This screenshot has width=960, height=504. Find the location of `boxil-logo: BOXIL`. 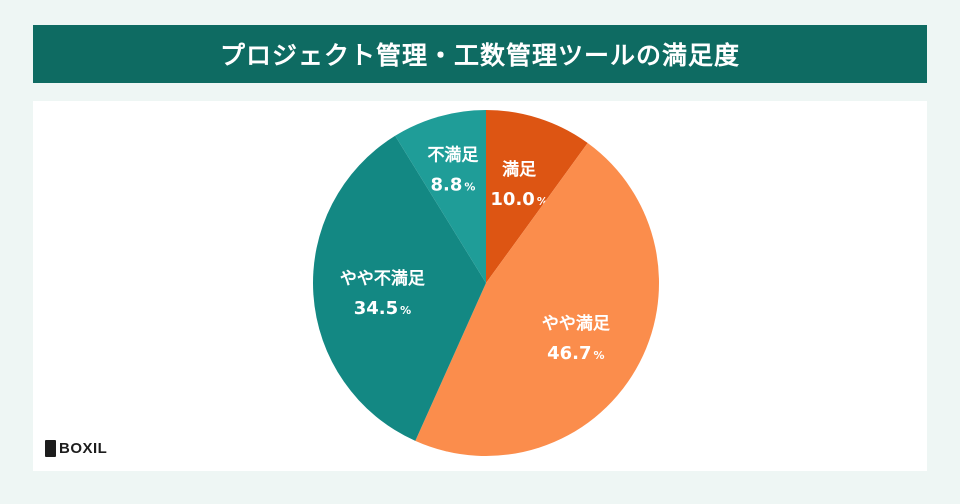

boxil-logo: BOXIL is located at coordinates (76, 448).